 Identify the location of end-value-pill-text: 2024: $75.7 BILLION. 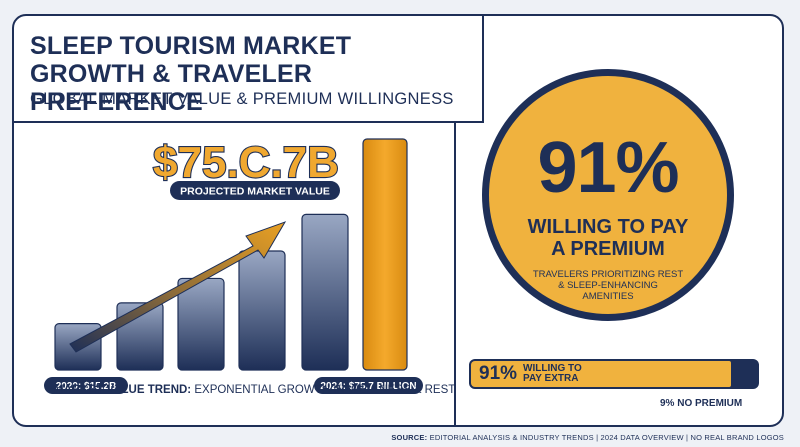
(368, 386).